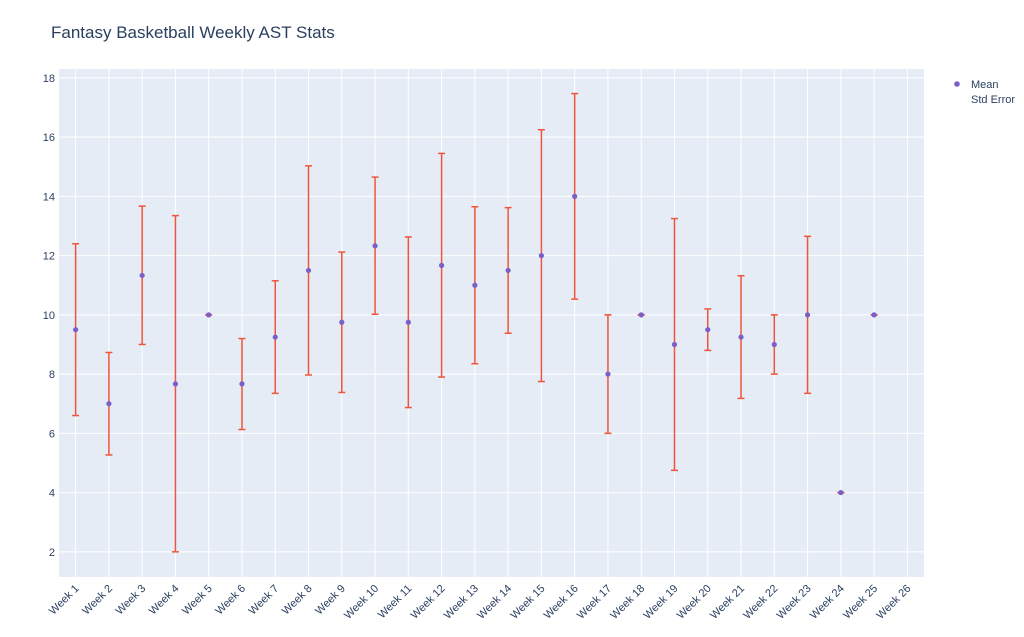  What do you see at coordinates (49, 138) in the screenshot?
I see `y-tick-label: 16` at bounding box center [49, 138].